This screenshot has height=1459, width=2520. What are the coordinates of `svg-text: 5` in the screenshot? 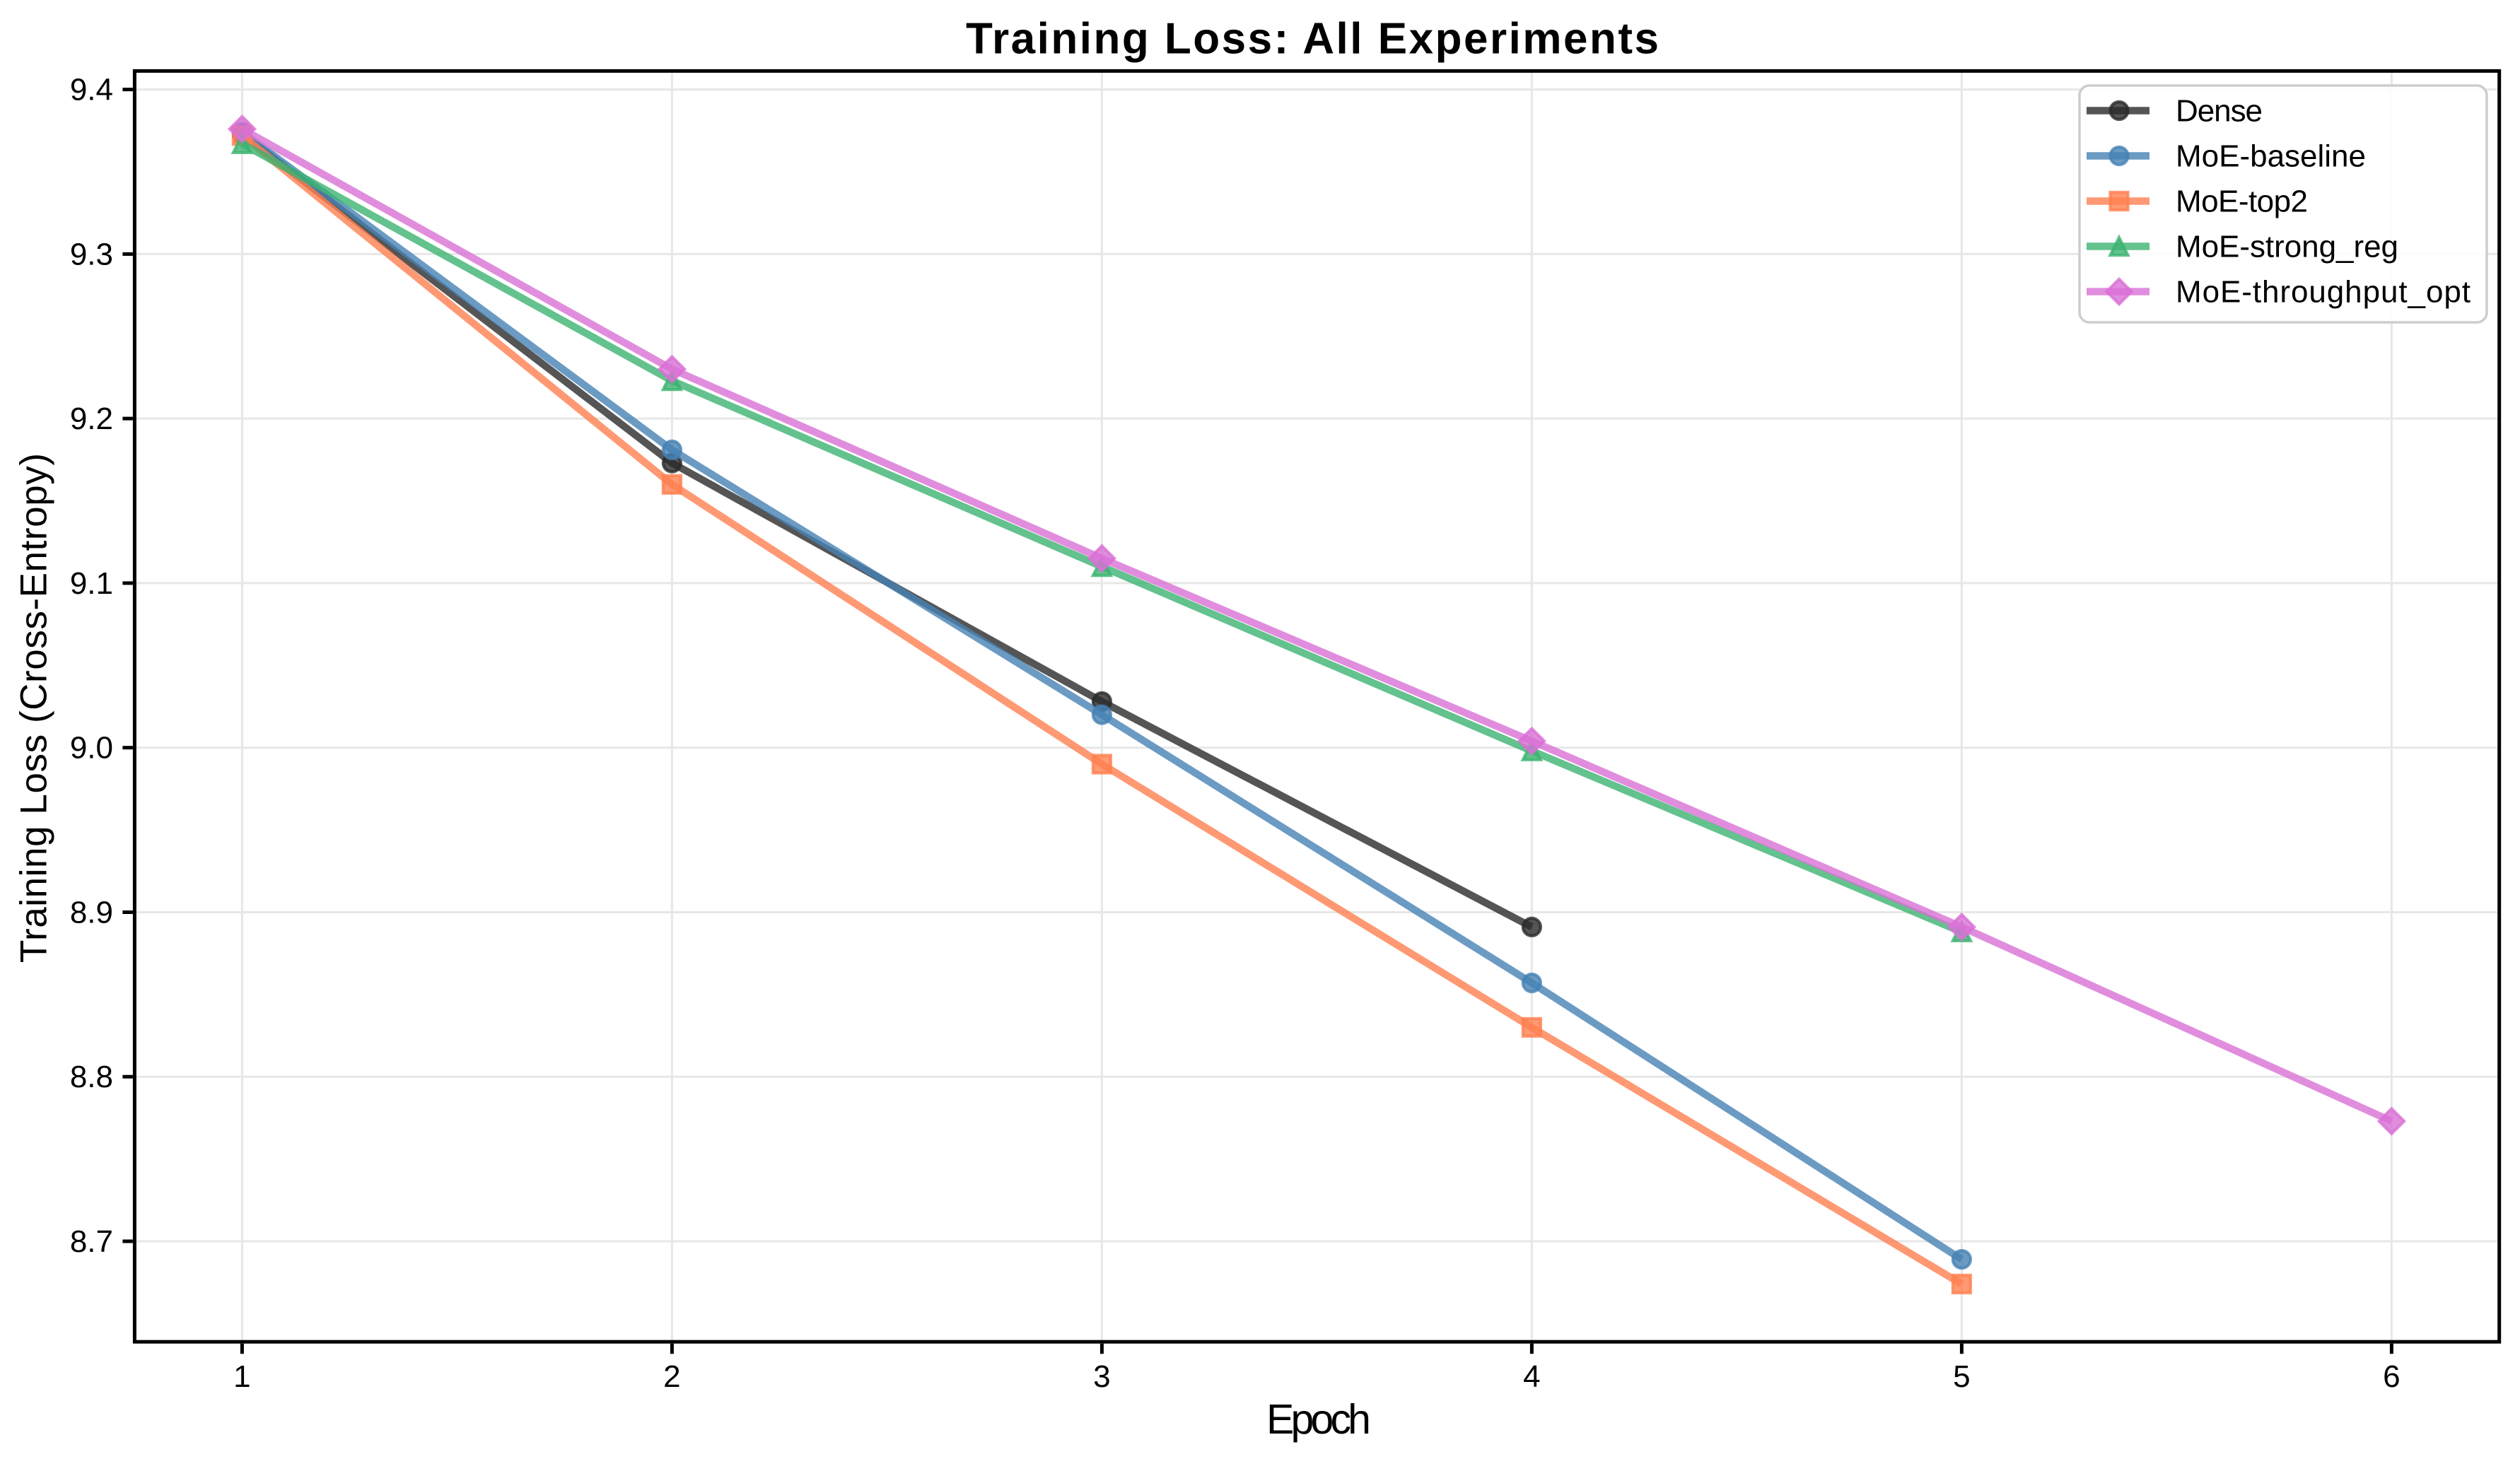 It's located at (1961, 1376).